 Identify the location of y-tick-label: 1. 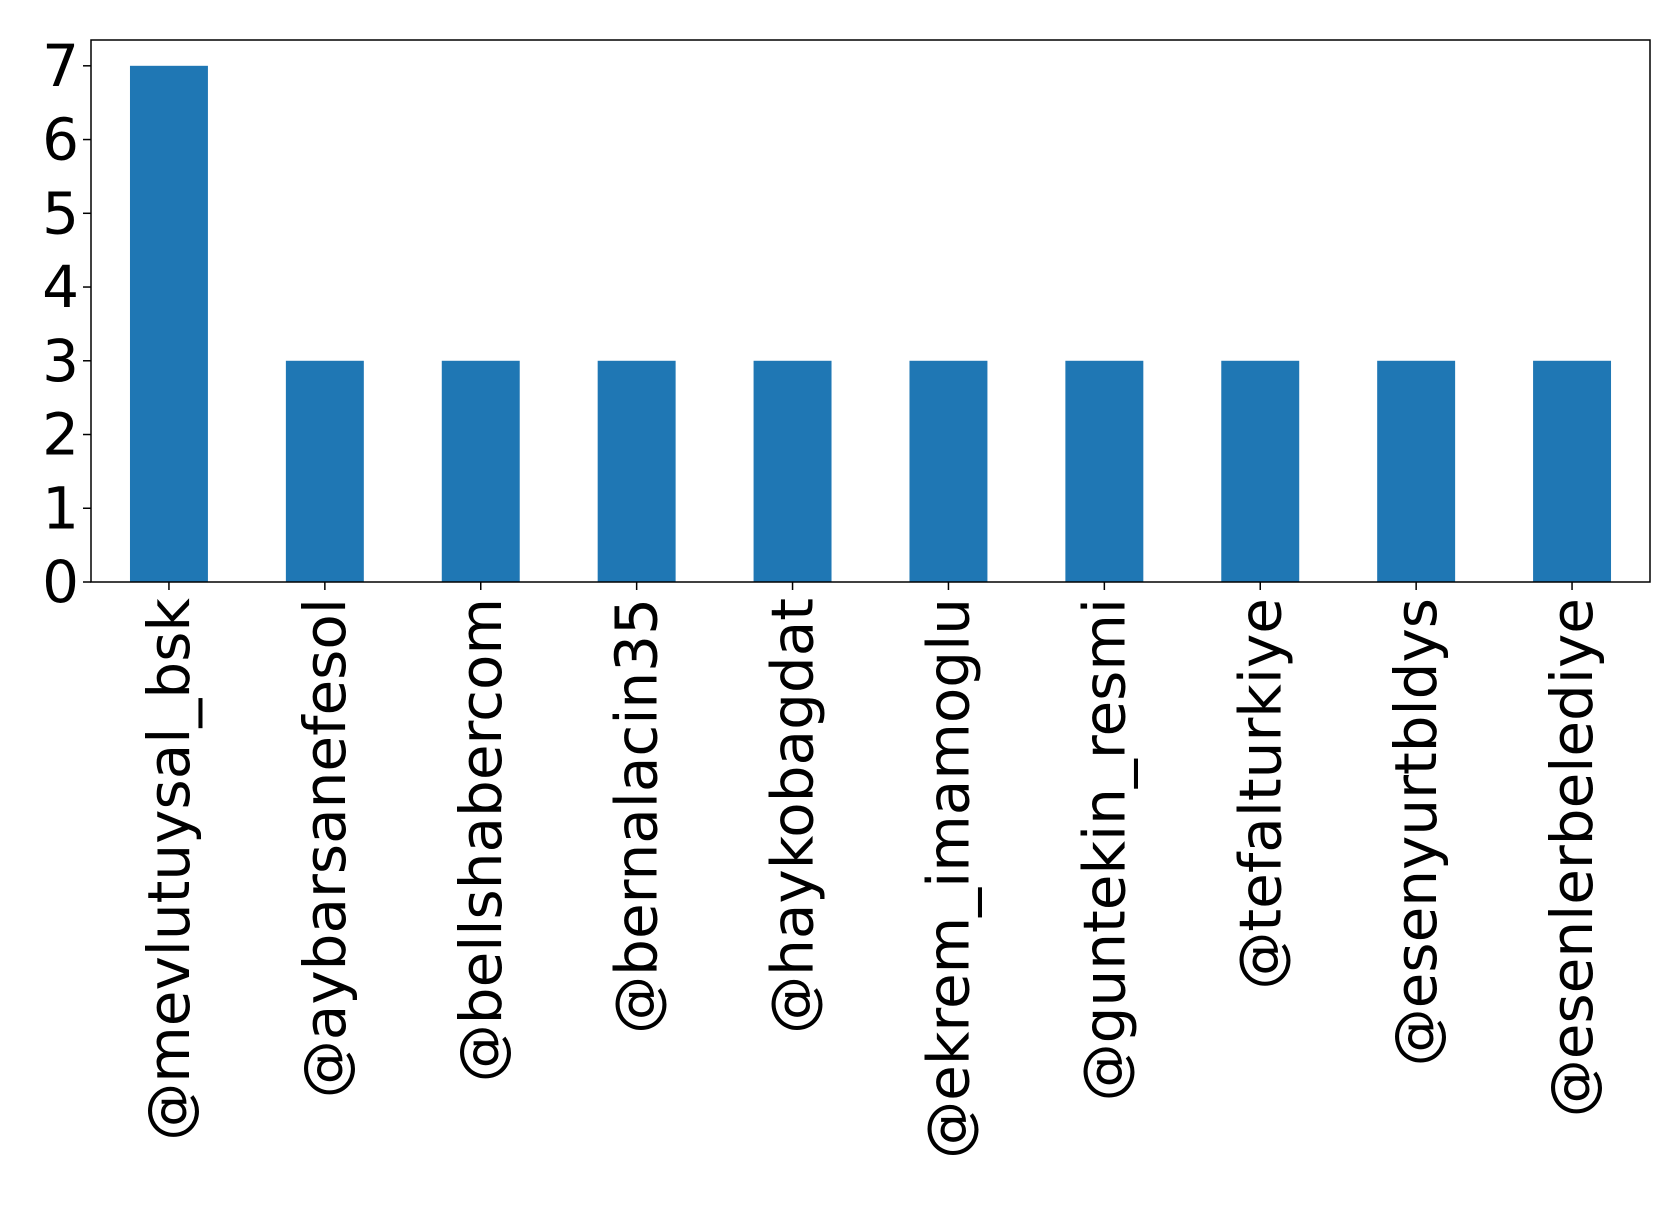
(60, 508).